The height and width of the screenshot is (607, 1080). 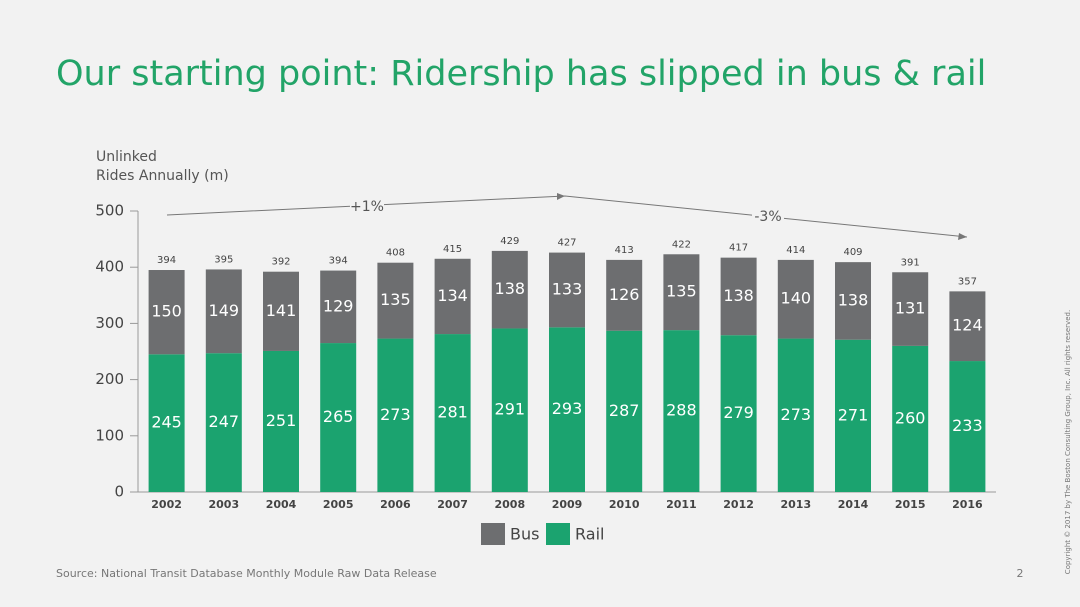 I want to click on total-label: 392, so click(x=280, y=262).